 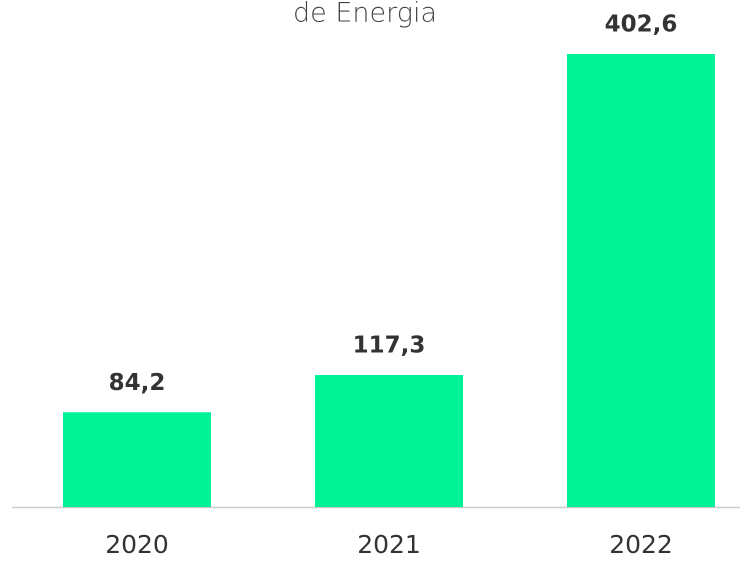 I want to click on x-tick-label: 2021, so click(x=389, y=544).